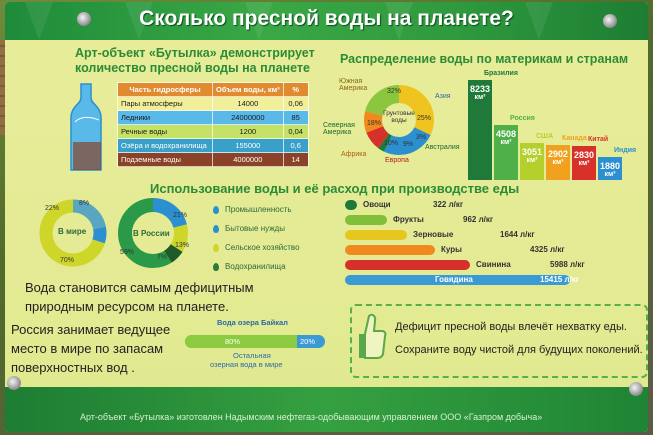 The height and width of the screenshot is (435, 653). Describe the element at coordinates (532, 151) in the screenshot. I see `country-bar-value: 3051` at that location.